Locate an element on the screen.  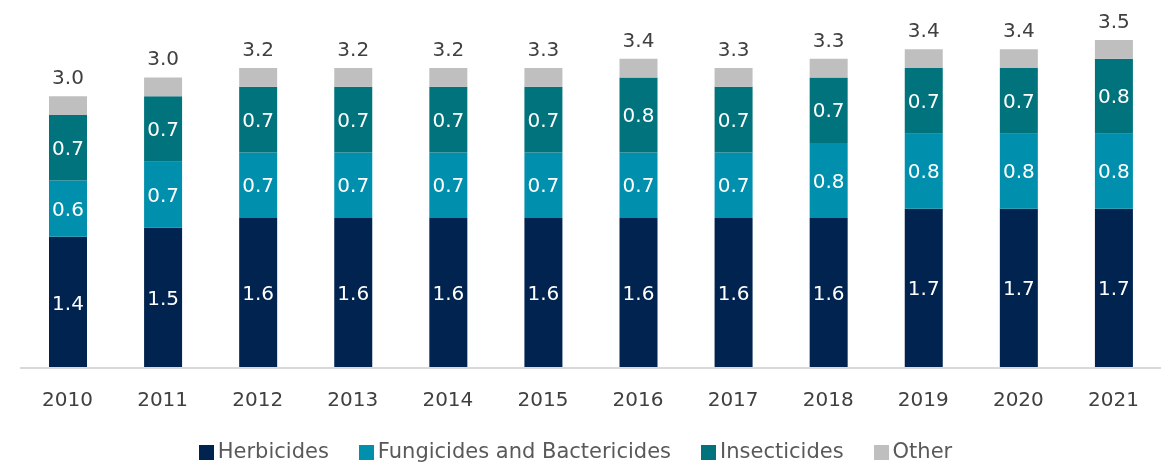
x-tick-label: 2019 is located at coordinates (923, 399).